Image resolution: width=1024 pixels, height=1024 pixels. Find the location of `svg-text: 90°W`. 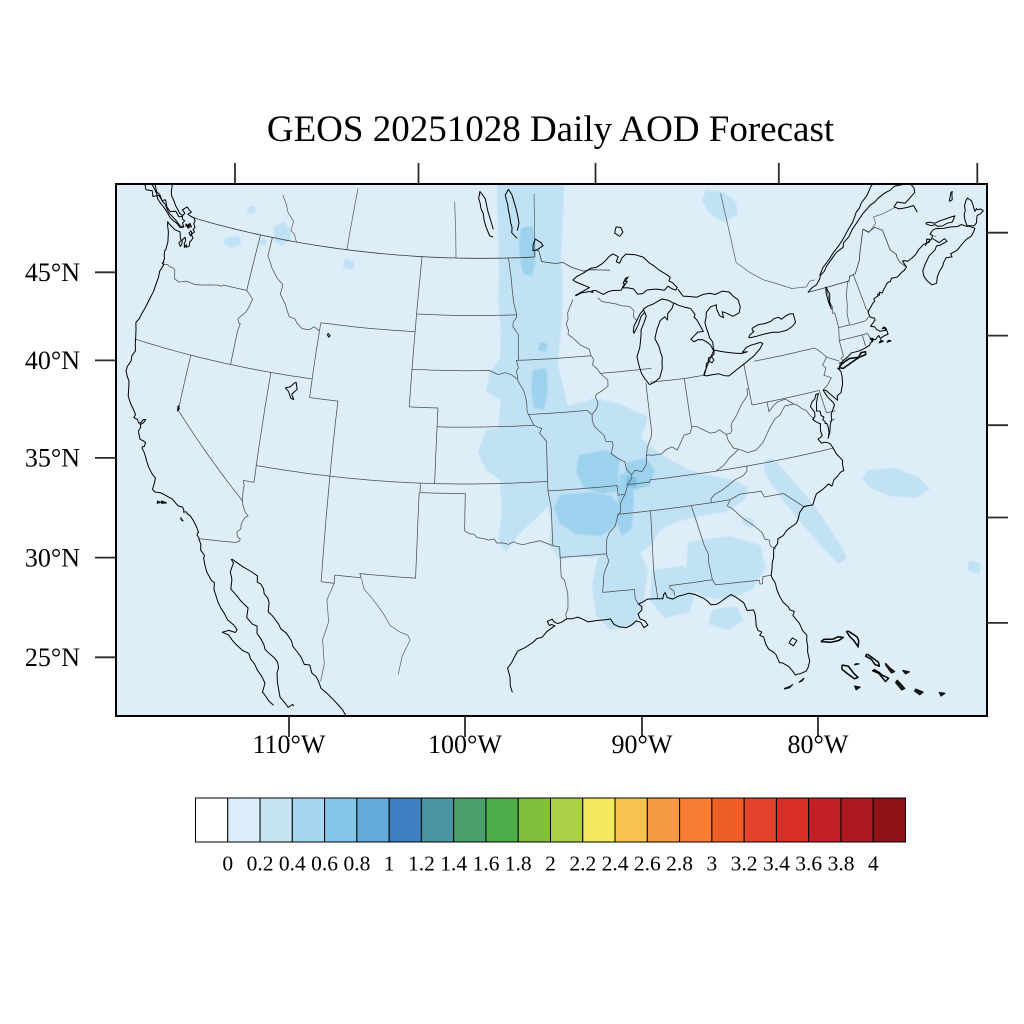

svg-text: 90°W is located at coordinates (642, 744).